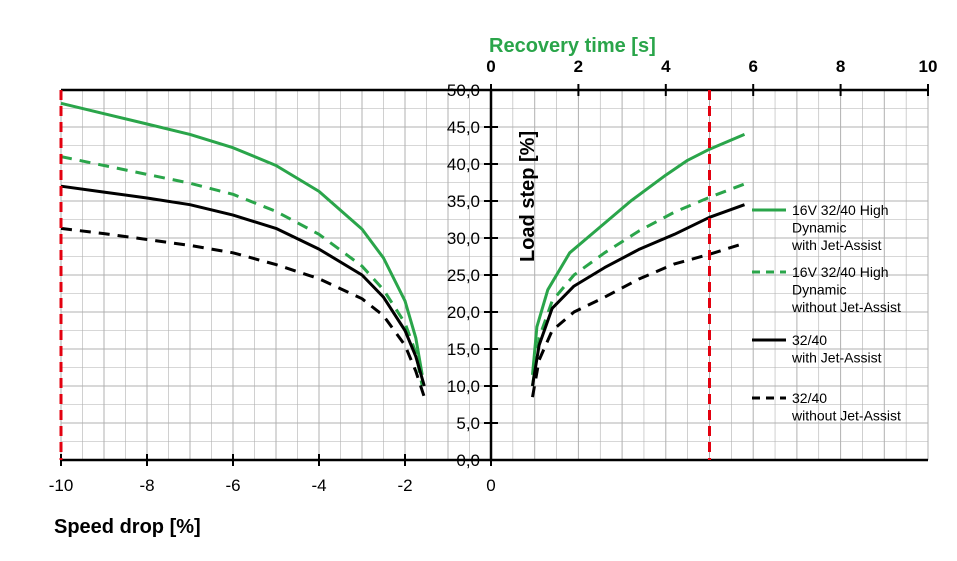 This screenshot has height=561, width=957. What do you see at coordinates (463, 127) in the screenshot?
I see `y-tick-label: 45,0` at bounding box center [463, 127].